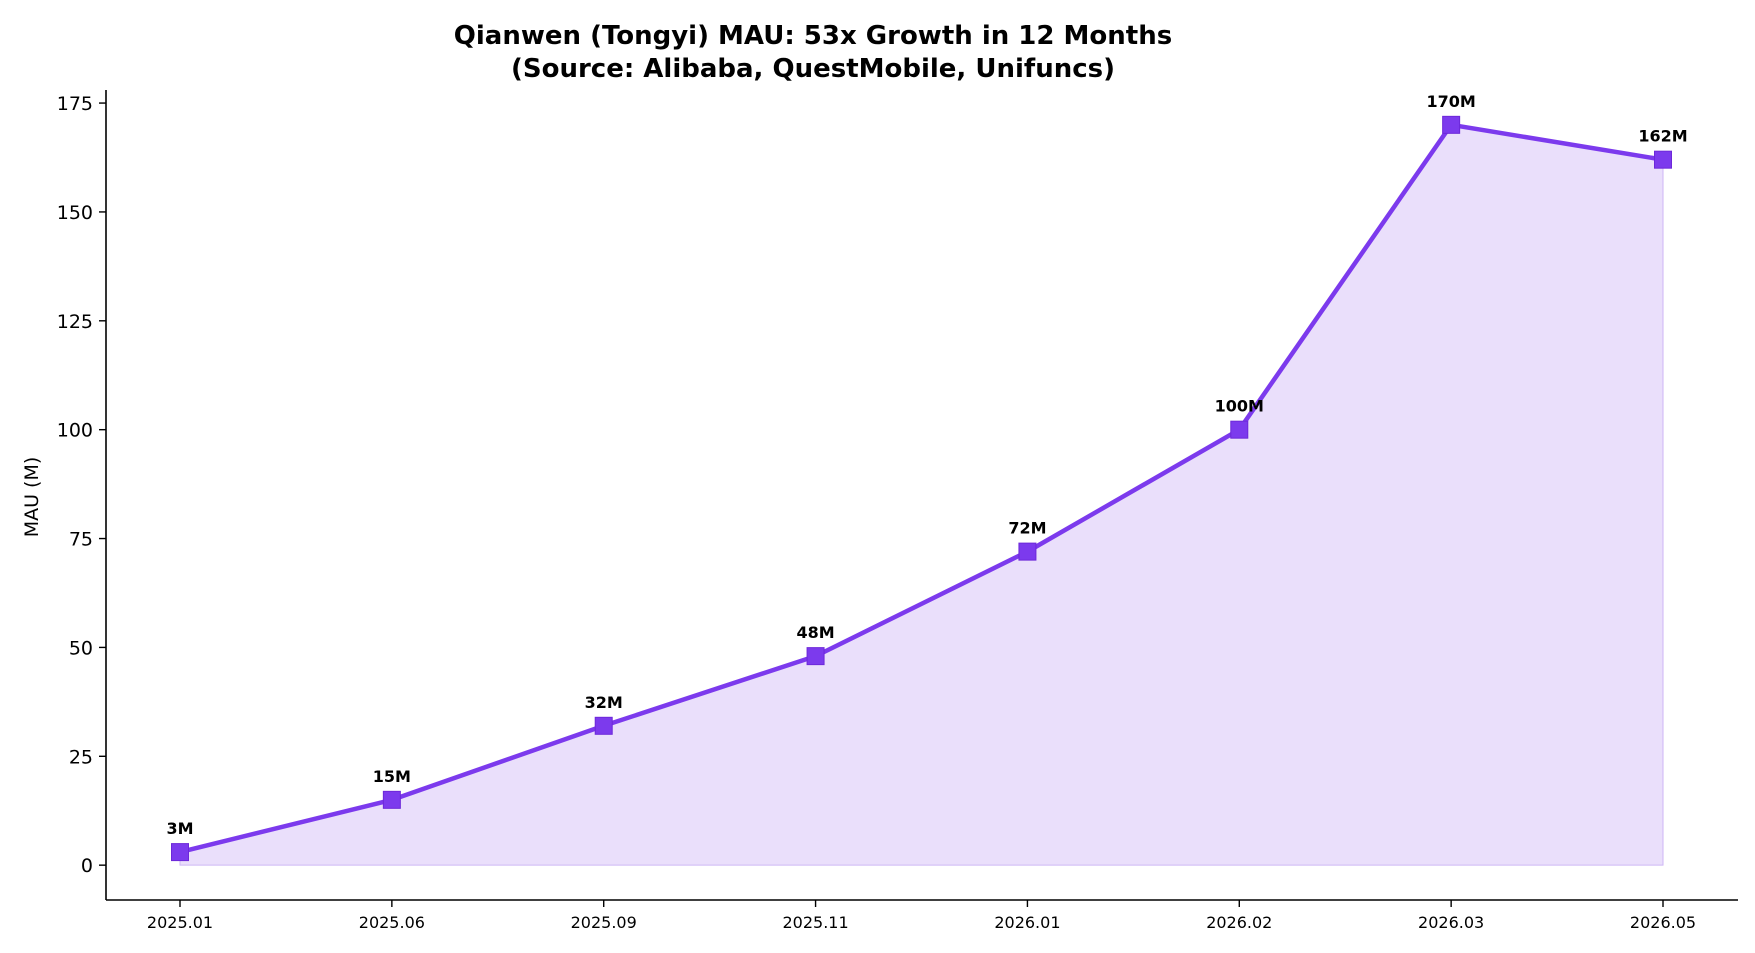 The width and height of the screenshot is (1755, 953). I want to click on x-tick-label: 2025.06, so click(392, 922).